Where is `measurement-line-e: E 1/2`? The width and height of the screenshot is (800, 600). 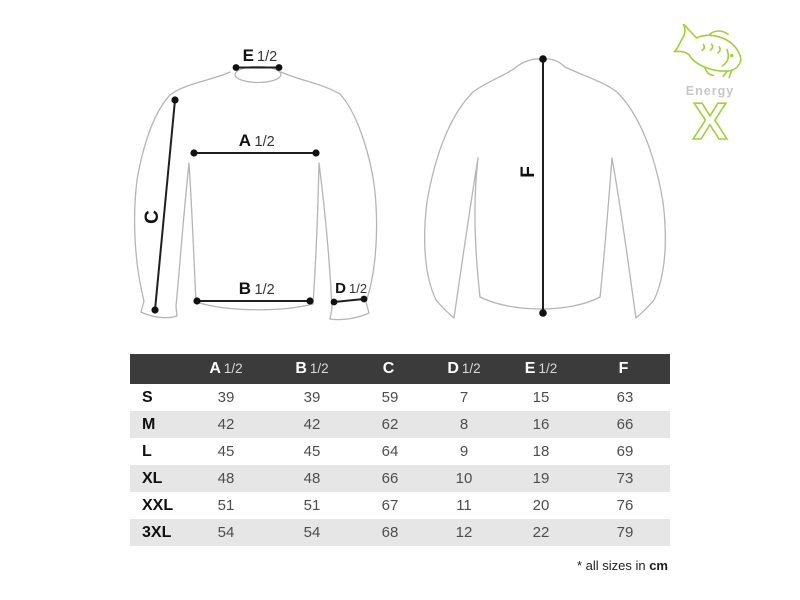
measurement-line-e: E 1/2 is located at coordinates (257, 58).